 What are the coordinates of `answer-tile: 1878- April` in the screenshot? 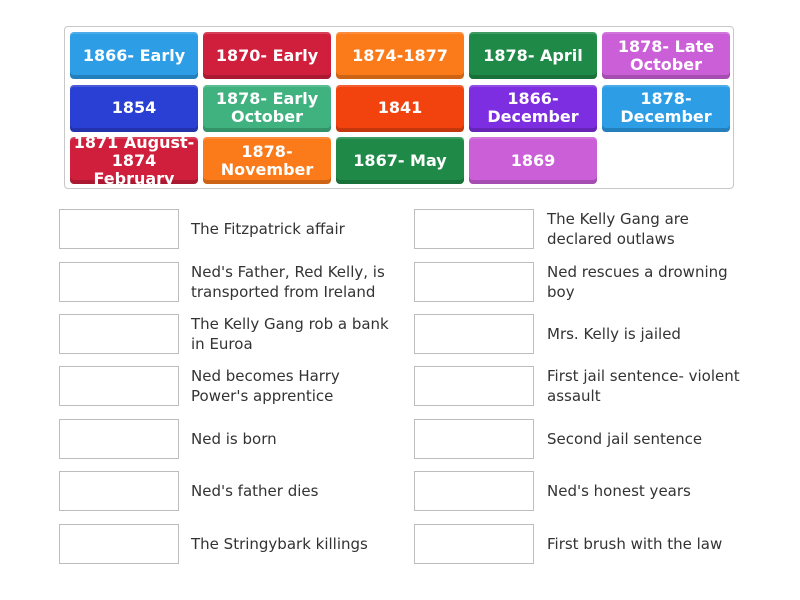 It's located at (533, 55).